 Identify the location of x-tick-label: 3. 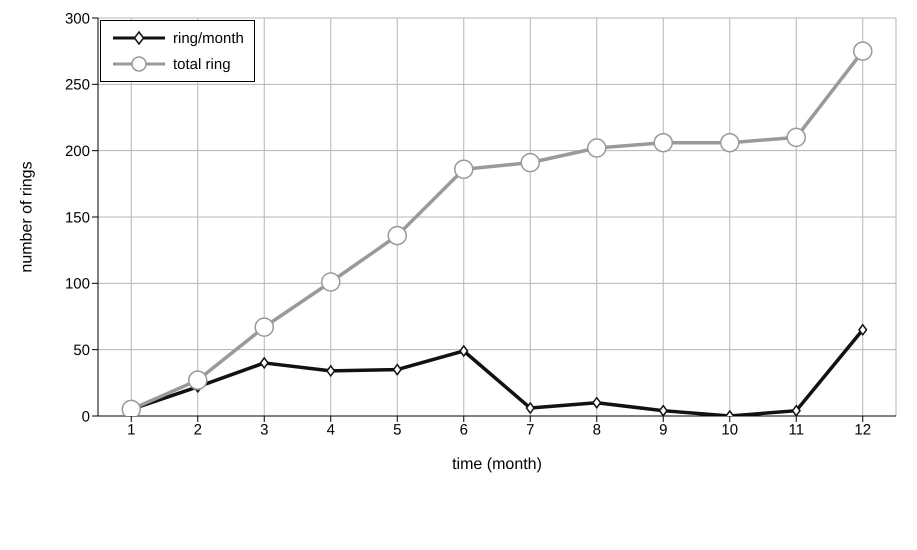
(264, 430).